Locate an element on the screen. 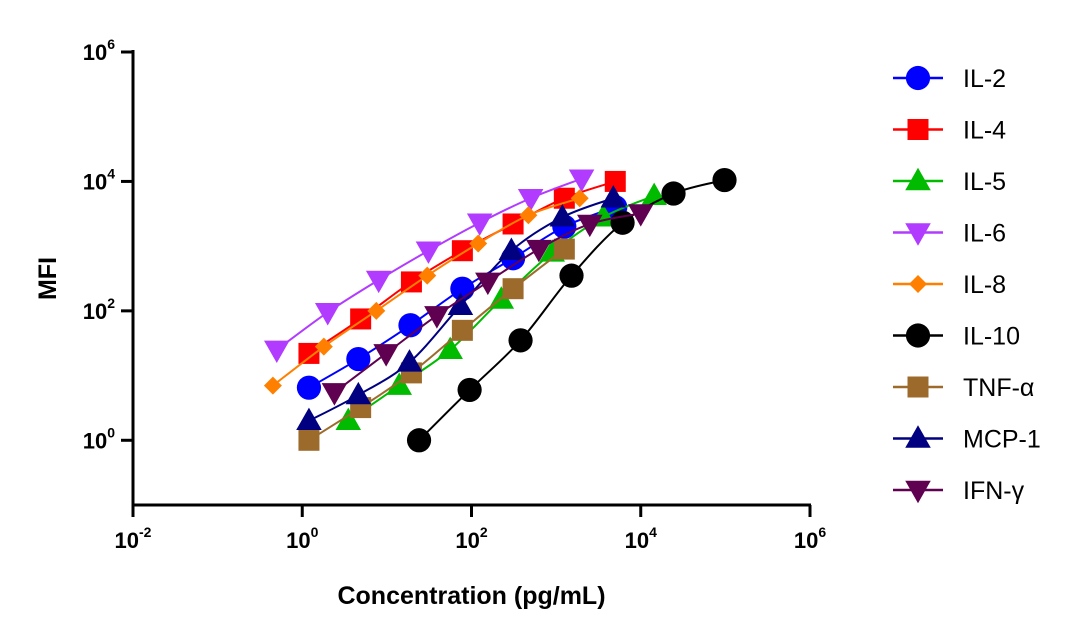 The height and width of the screenshot is (640, 1088). legend-item-il-10: IL-10 is located at coordinates (956, 337).